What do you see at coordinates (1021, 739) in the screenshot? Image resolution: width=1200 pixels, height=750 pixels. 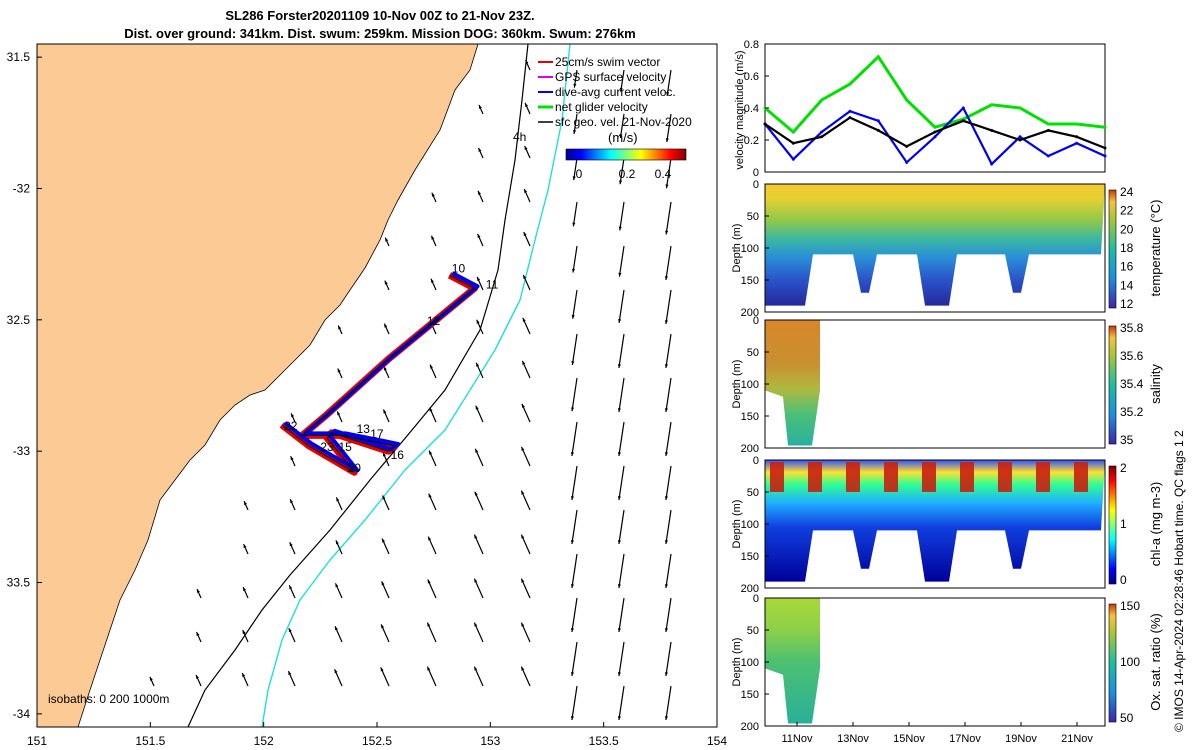 I see `time-tick-label: 19Nov` at bounding box center [1021, 739].